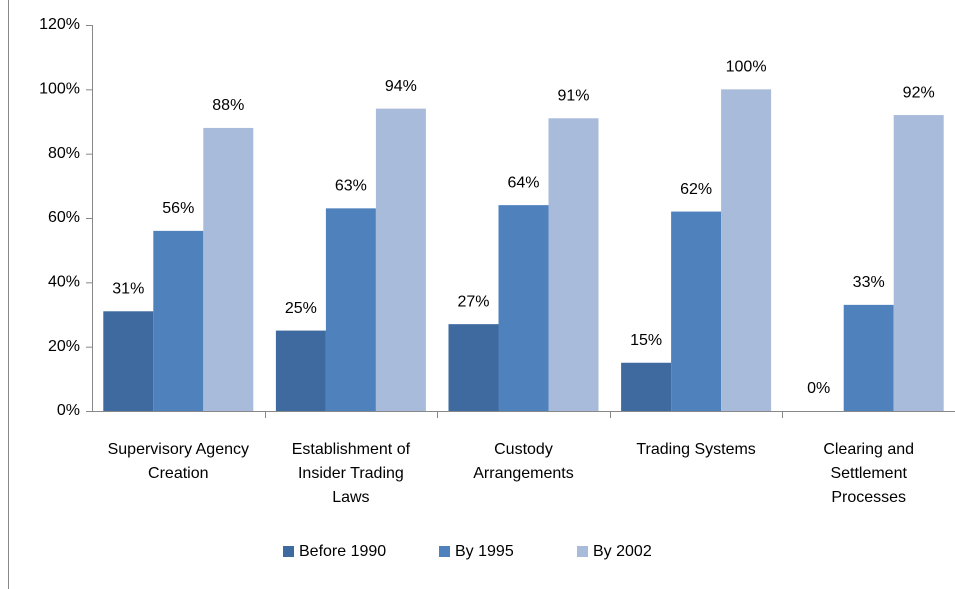 The image size is (955, 589). Describe the element at coordinates (64, 217) in the screenshot. I see `y-tick-label: 60%` at that location.